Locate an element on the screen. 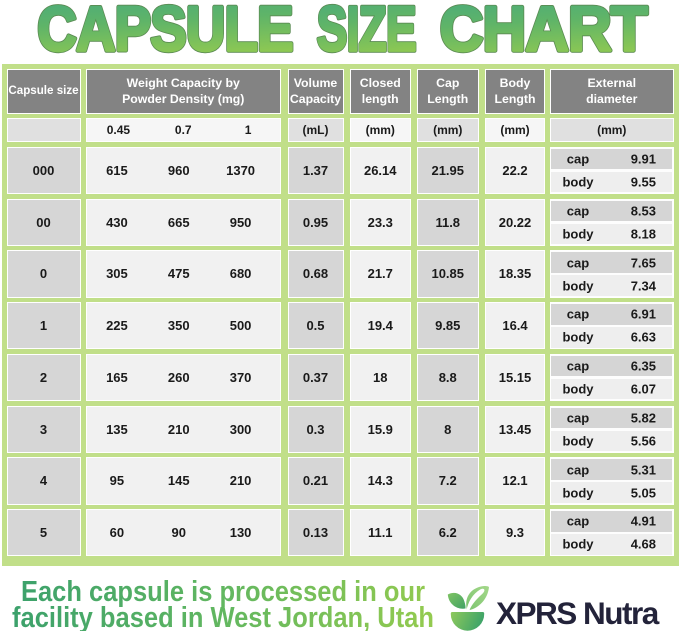 This screenshot has width=679, height=640. svg-text: CHART is located at coordinates (544, 31).